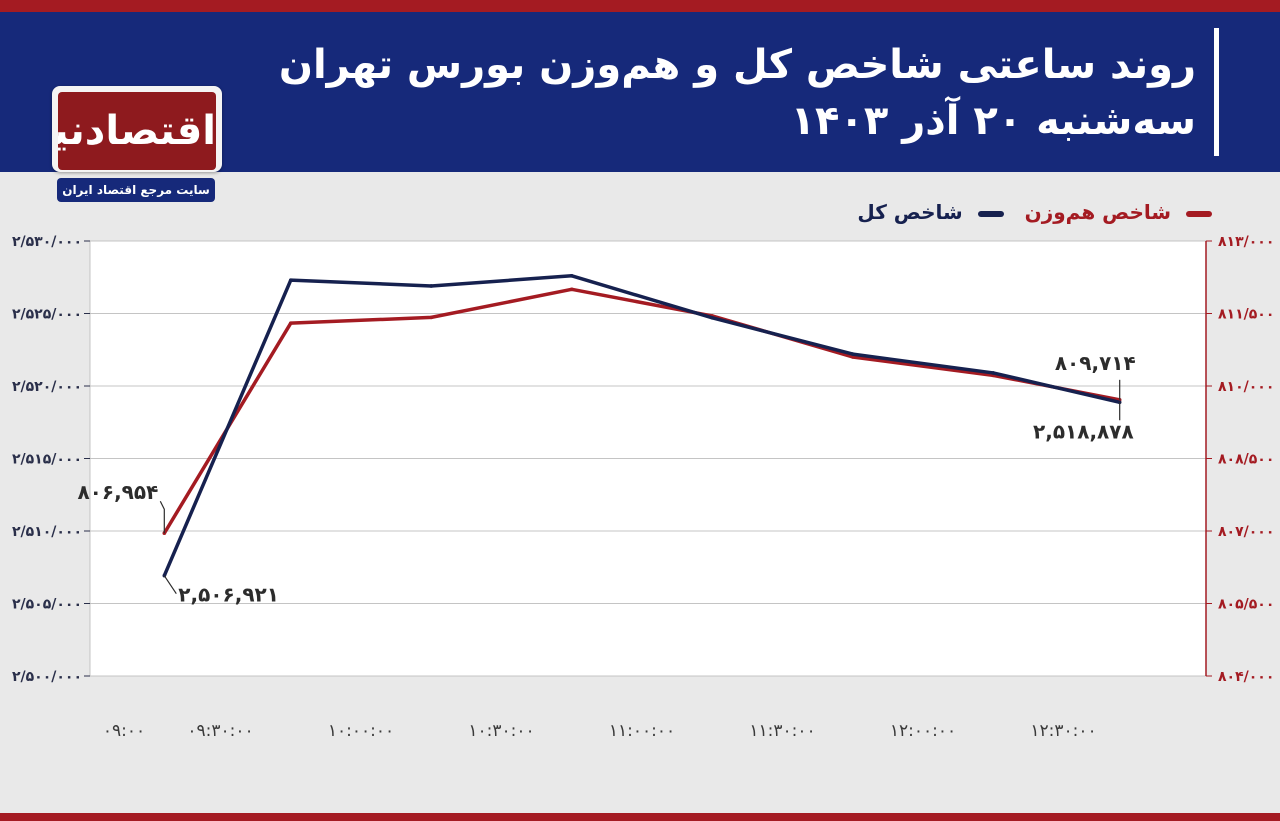 This screenshot has width=1280, height=821. Describe the element at coordinates (640, 817) in the screenshot. I see `bottom-accent-stripe` at that location.